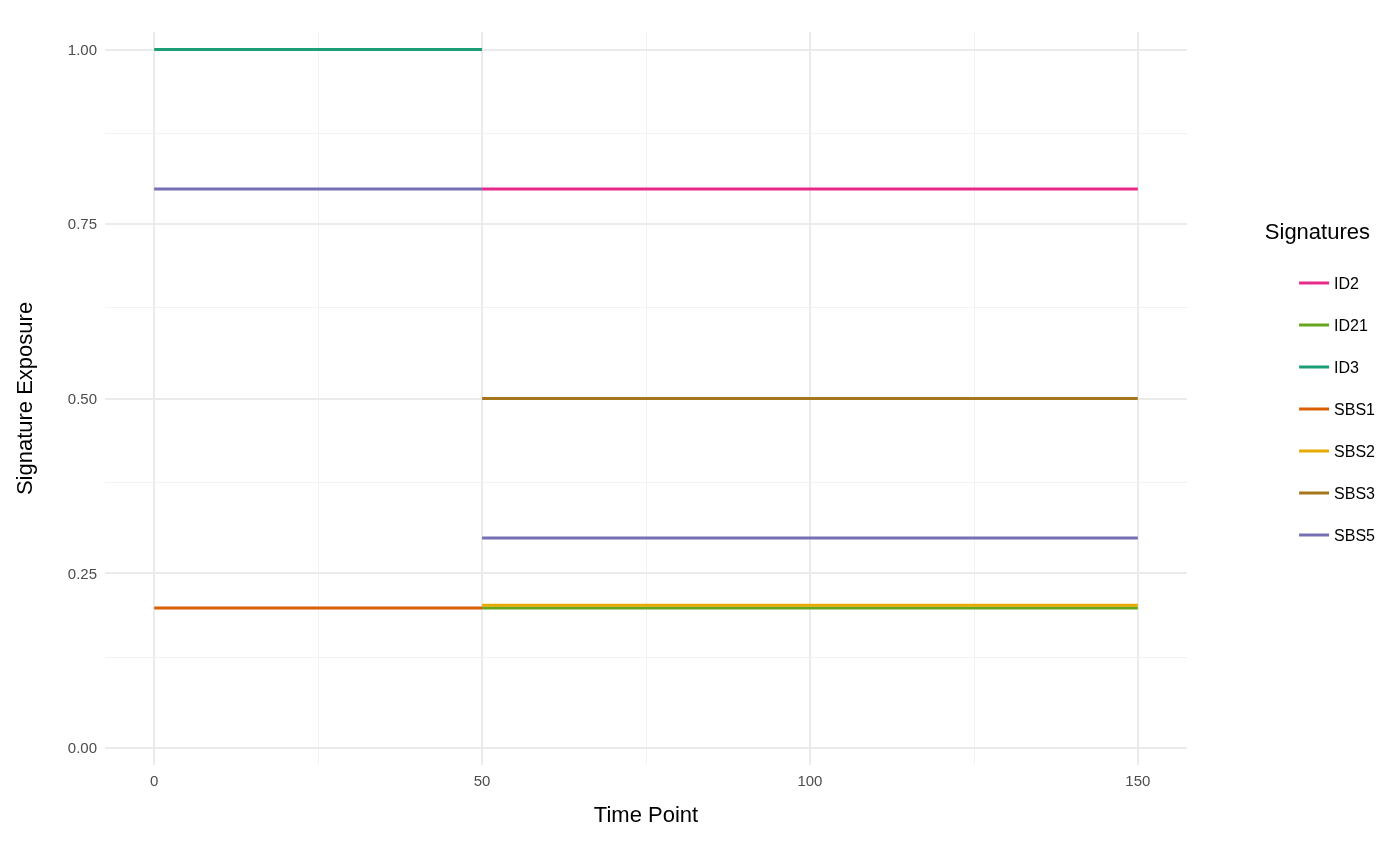  Describe the element at coordinates (1138, 780) in the screenshot. I see `x-tick-label: 150` at that location.